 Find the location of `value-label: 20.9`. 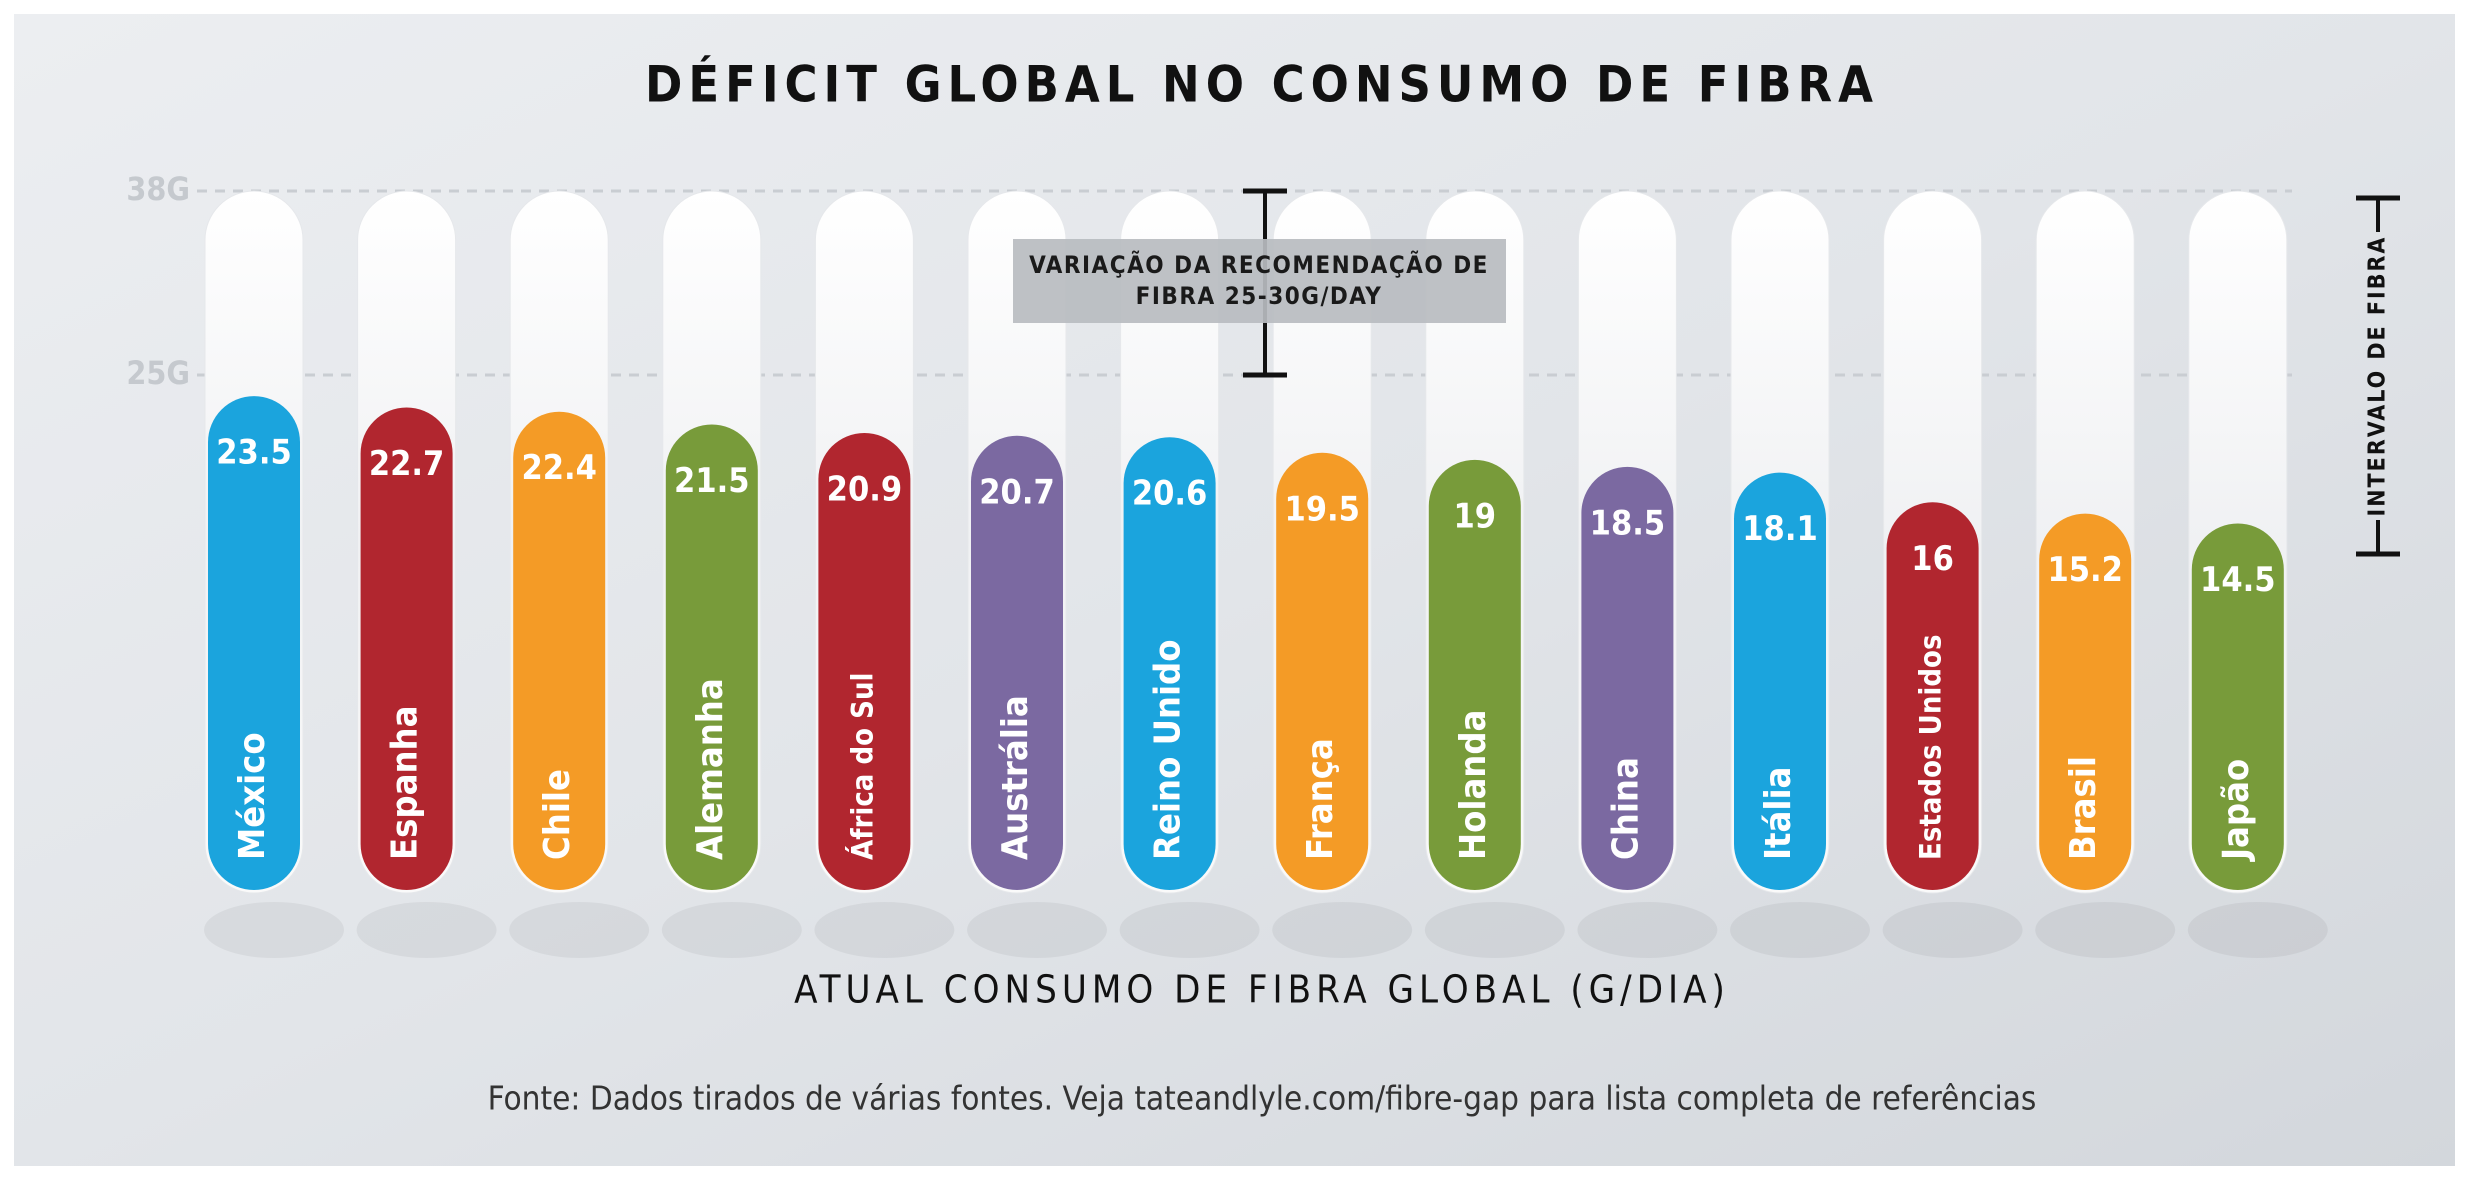

value-label: 20.9 is located at coordinates (864, 489).